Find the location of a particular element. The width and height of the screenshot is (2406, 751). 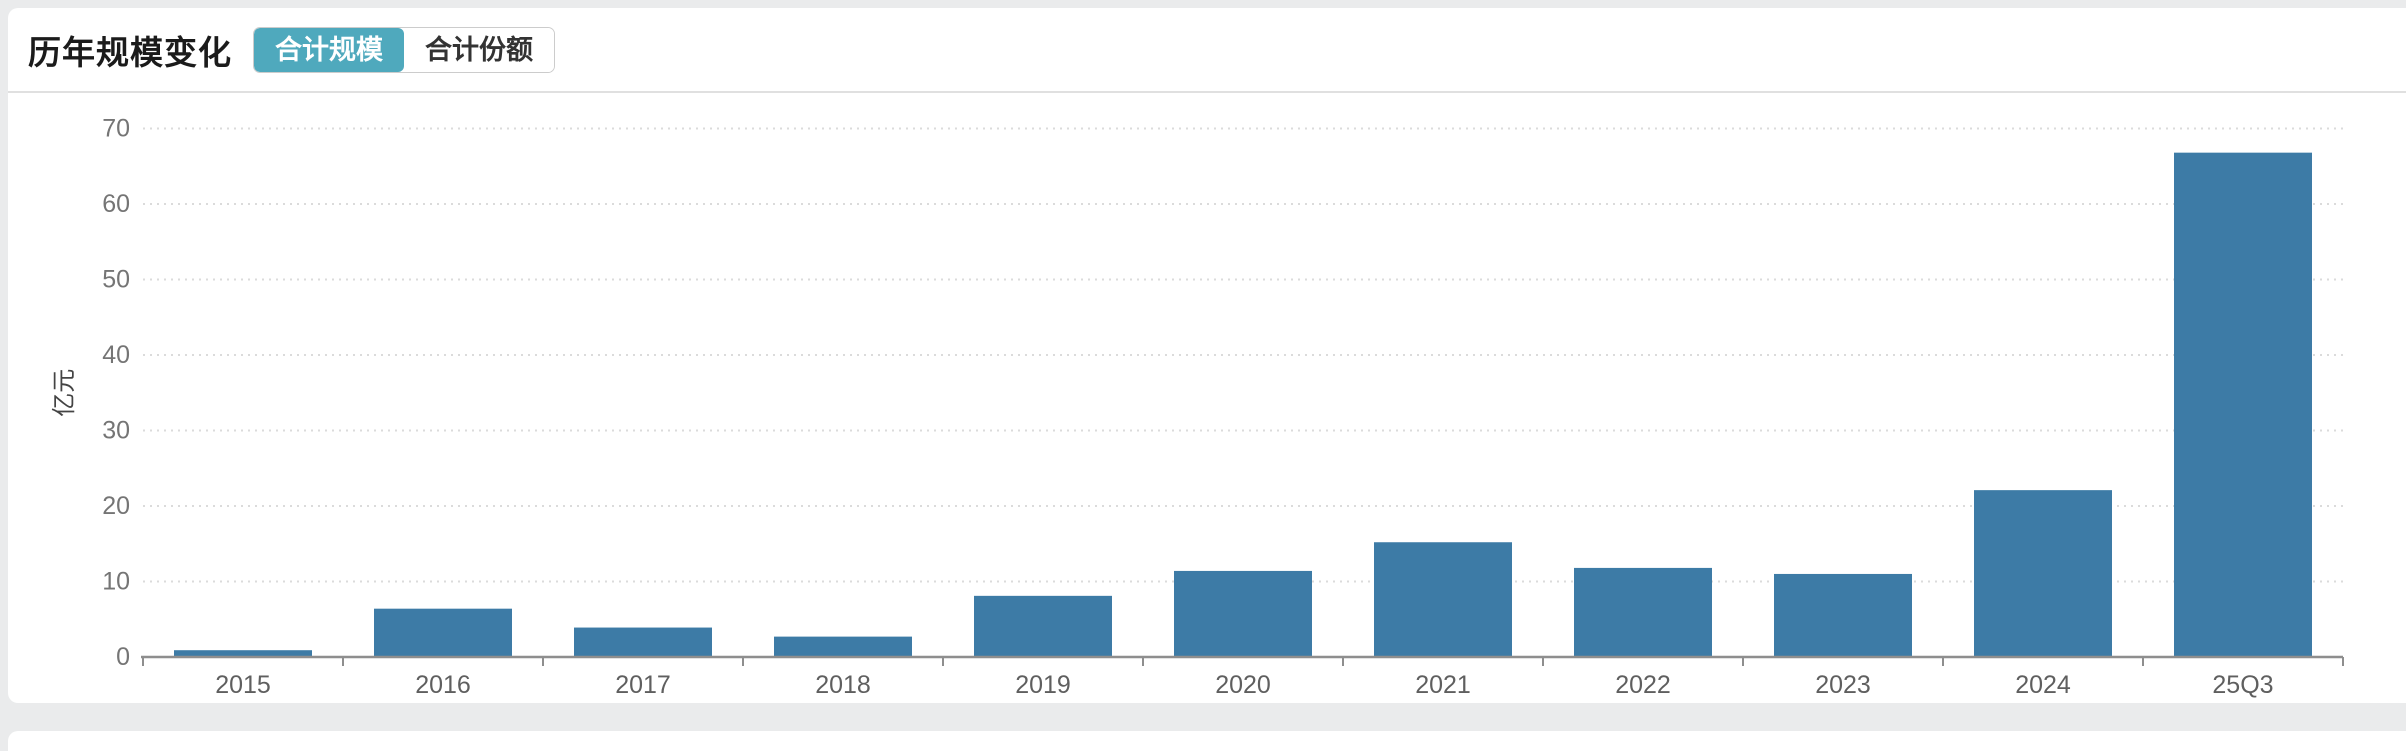

x-label-2019: 2019 is located at coordinates (1043, 685).